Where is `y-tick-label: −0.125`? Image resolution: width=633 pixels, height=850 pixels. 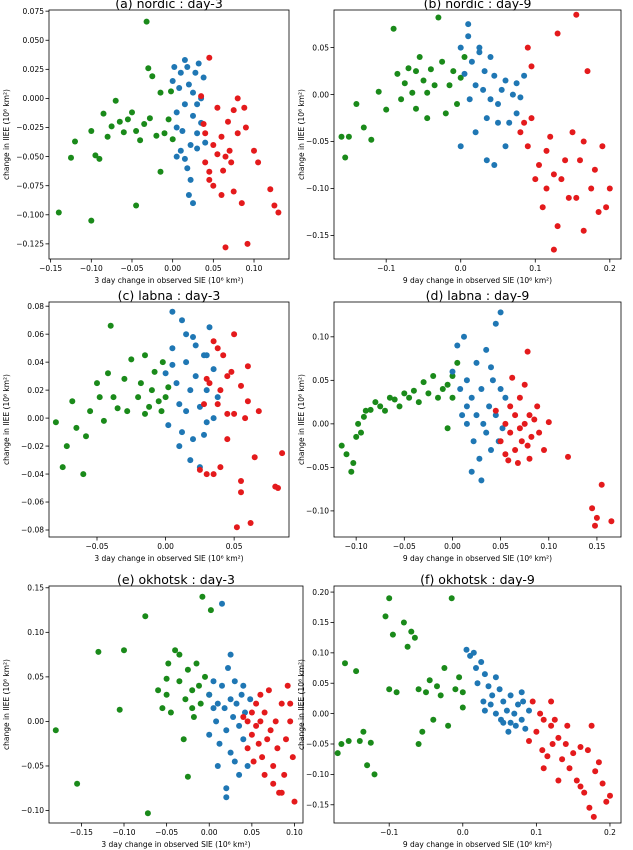
y-tick-label: −0.125 is located at coordinates (30, 244).